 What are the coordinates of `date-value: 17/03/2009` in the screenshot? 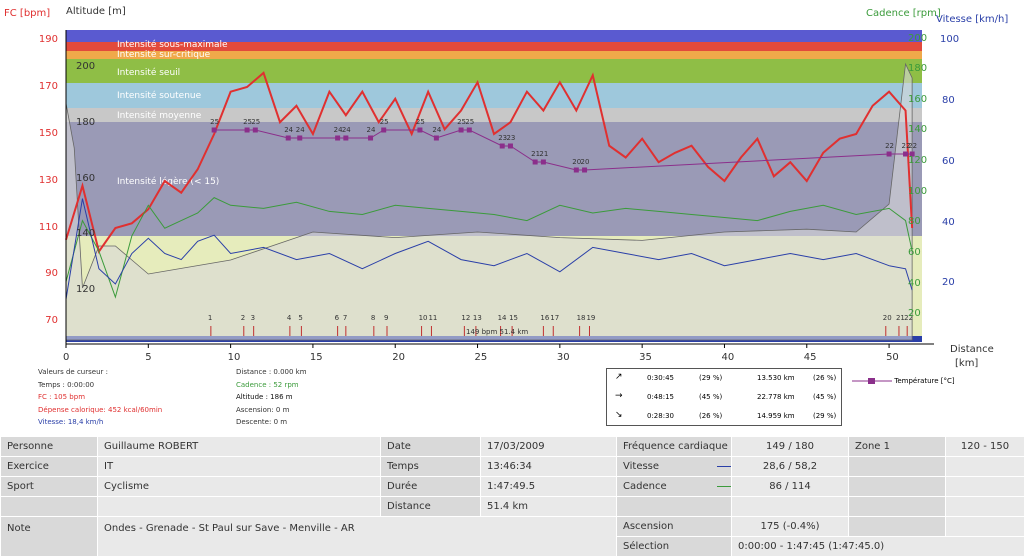 It's located at (548, 446).